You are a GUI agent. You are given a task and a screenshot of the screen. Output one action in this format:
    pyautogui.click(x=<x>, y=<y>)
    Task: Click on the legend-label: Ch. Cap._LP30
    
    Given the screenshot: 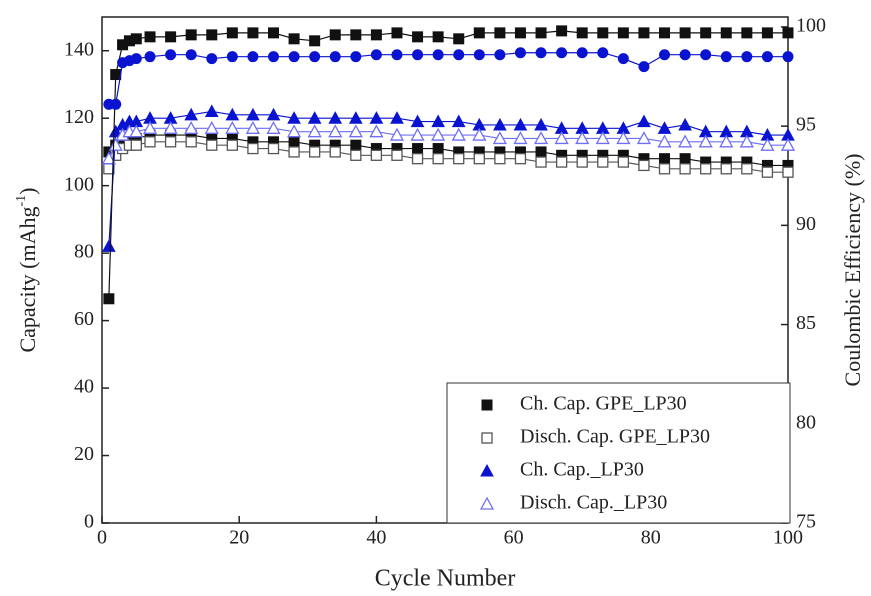 What is the action you would take?
    pyautogui.click(x=582, y=470)
    